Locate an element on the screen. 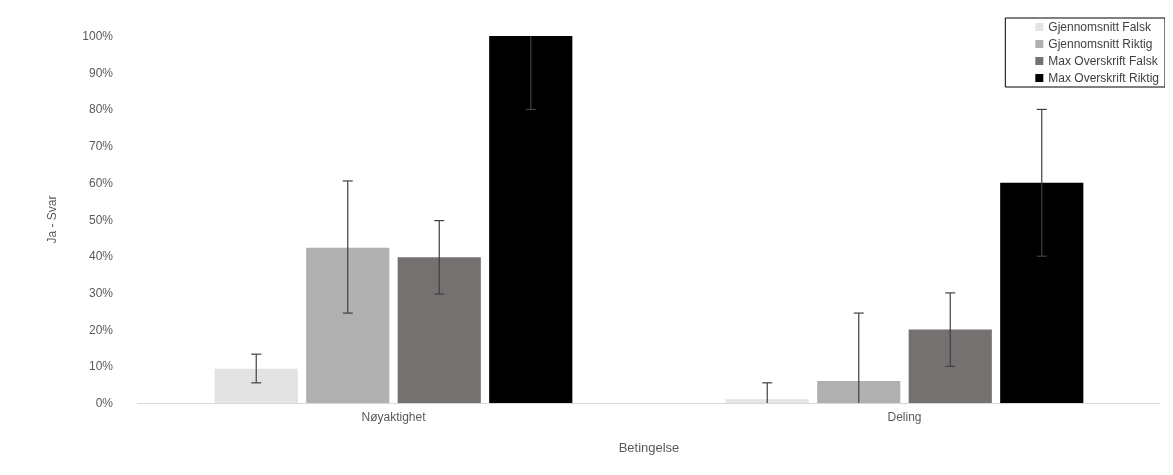 Image resolution: width=1173 pixels, height=475 pixels. x-tick-label: Nøyaktighet is located at coordinates (394, 417).